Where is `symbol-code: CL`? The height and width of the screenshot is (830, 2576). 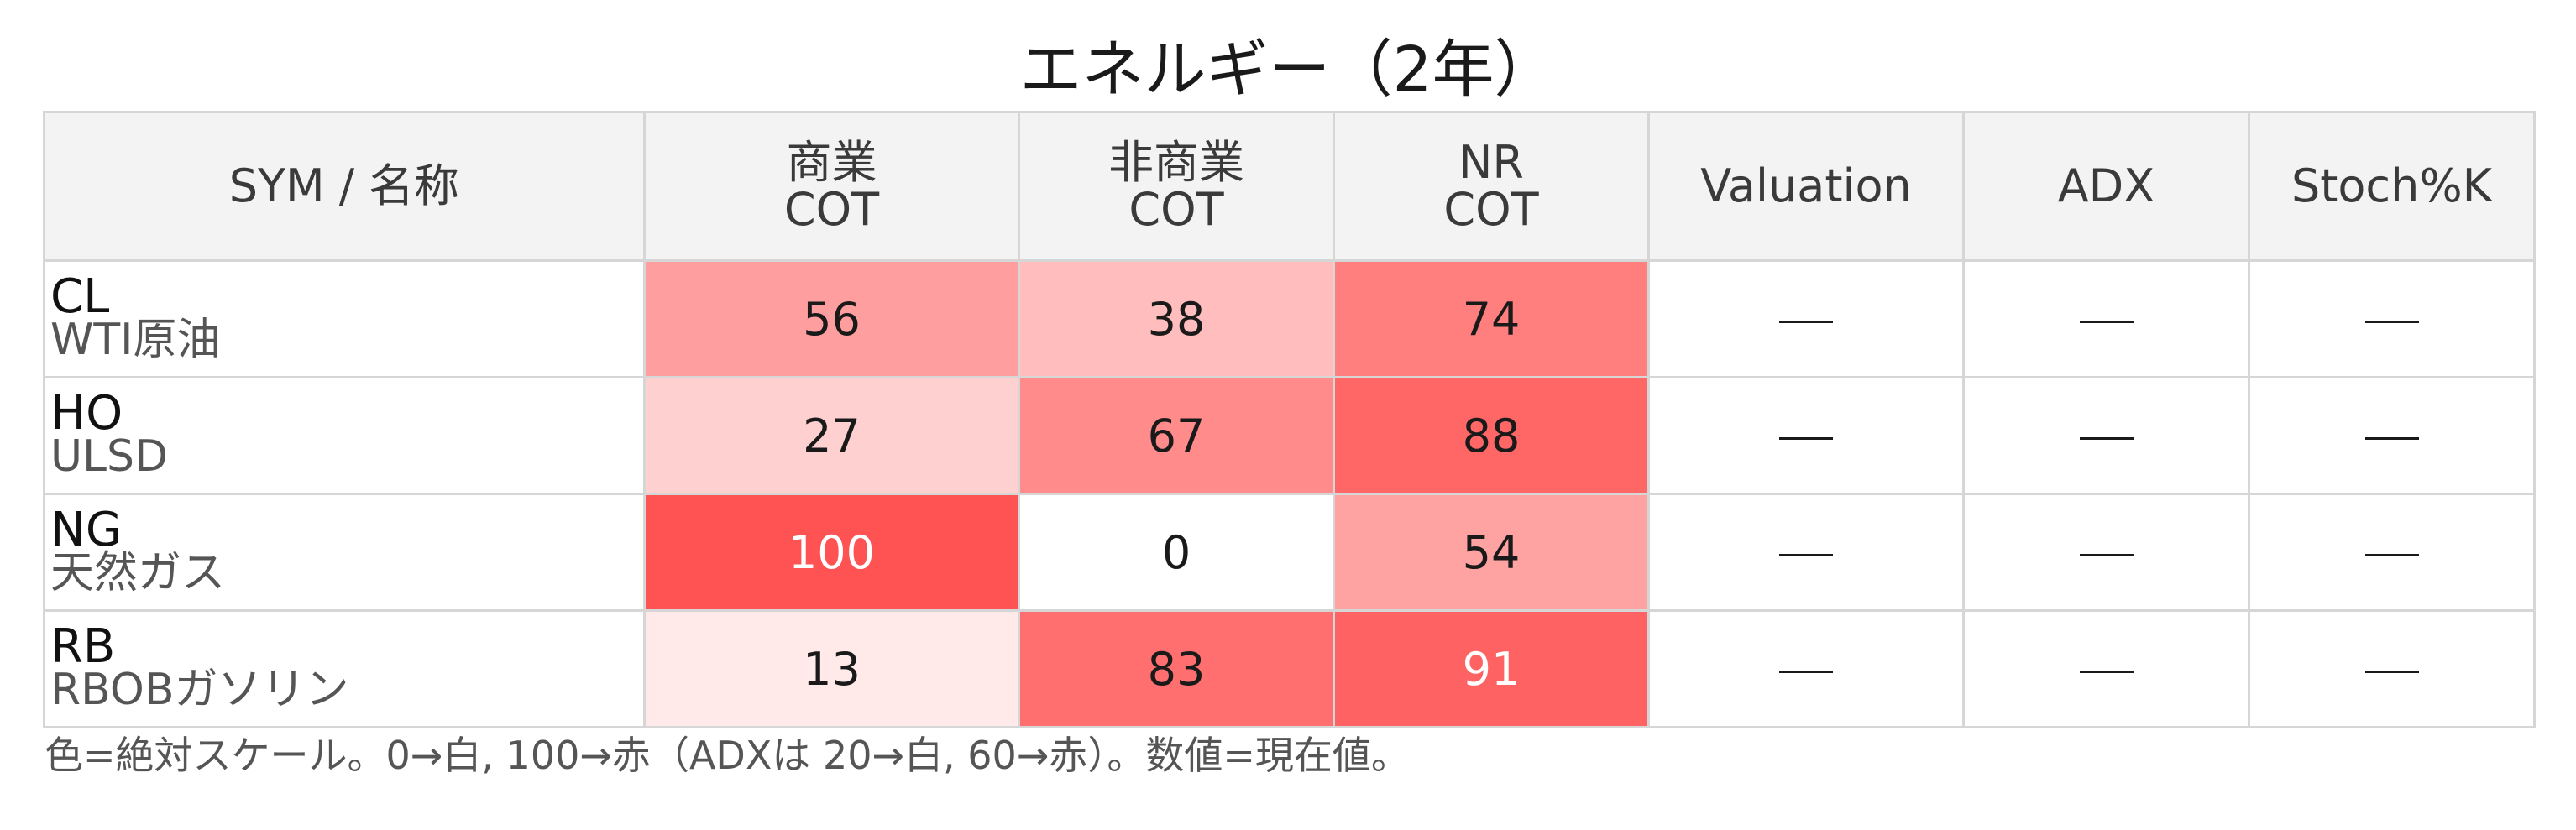
symbol-code: CL is located at coordinates (80, 296).